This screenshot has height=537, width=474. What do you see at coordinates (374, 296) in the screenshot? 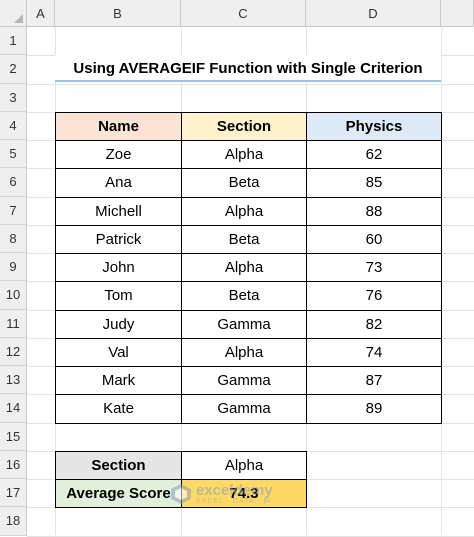
I see `physics-cell: 76` at bounding box center [374, 296].